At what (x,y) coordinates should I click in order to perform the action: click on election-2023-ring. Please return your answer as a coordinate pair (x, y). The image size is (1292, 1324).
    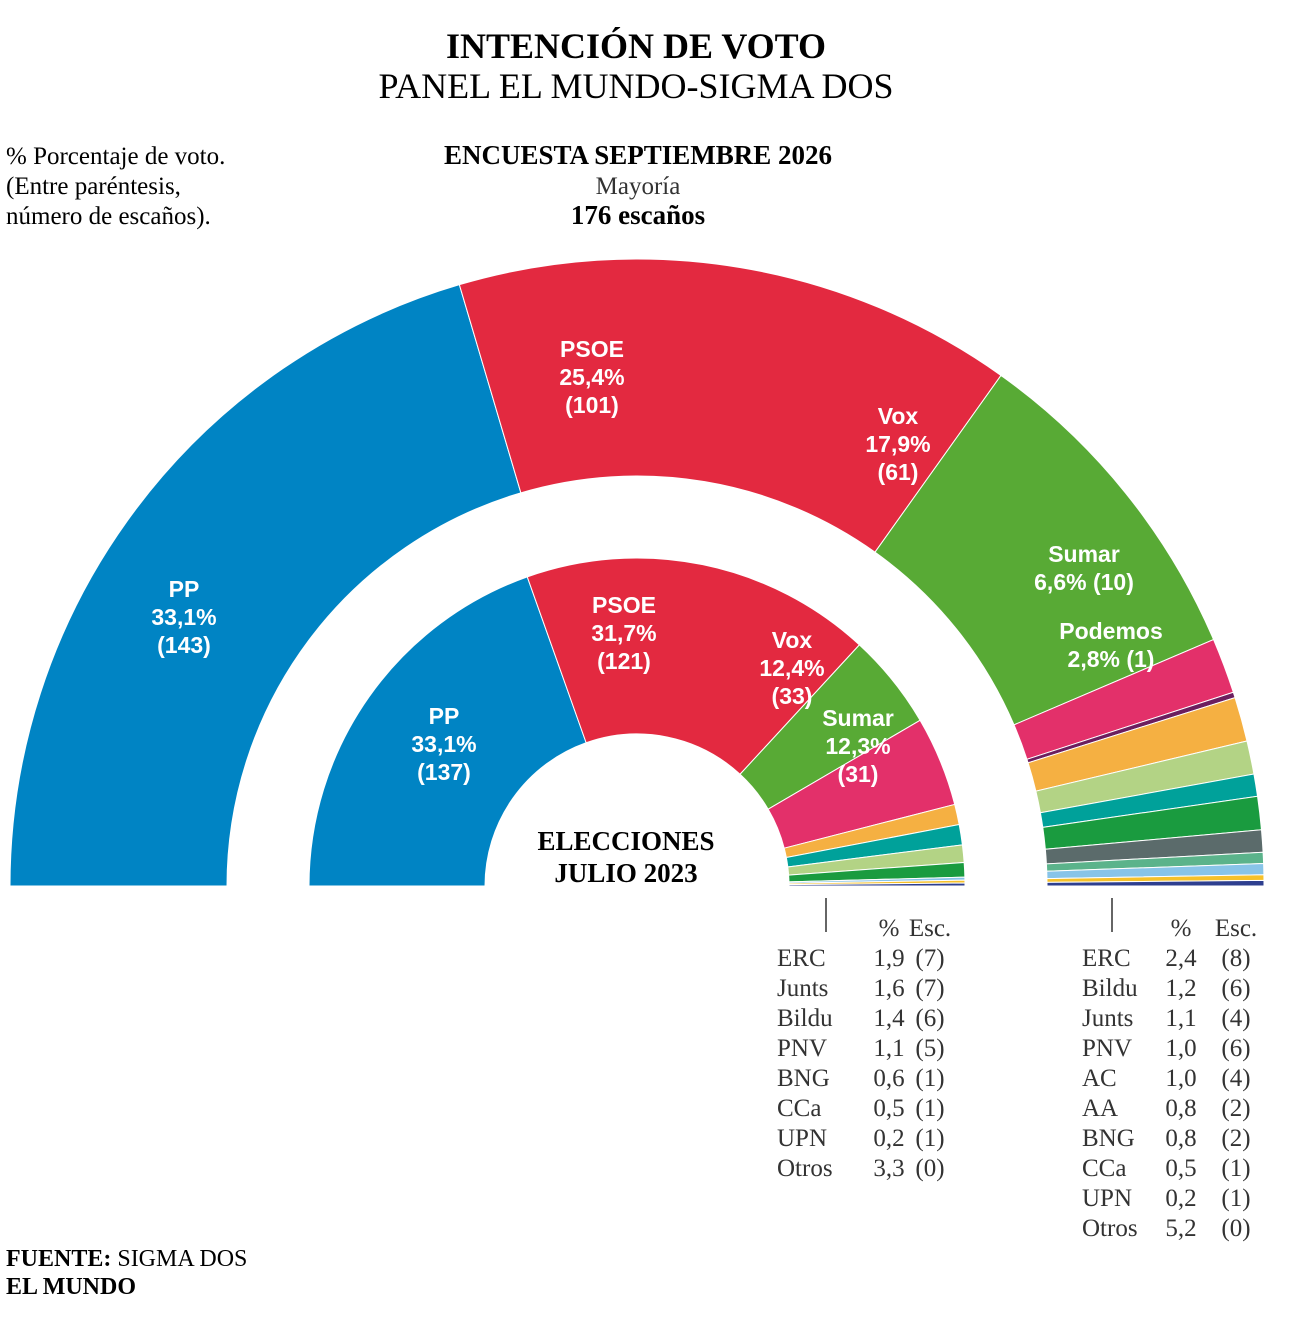
    Looking at the image, I should click on (637, 722).